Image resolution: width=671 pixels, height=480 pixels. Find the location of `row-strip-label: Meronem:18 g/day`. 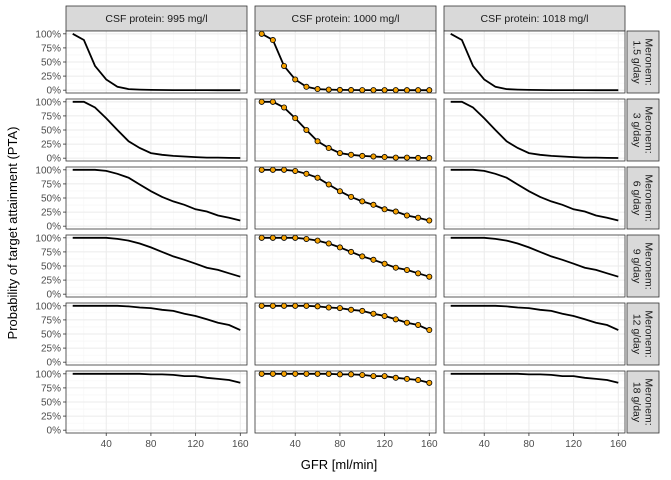

row-strip-label: Meronem:18 g/day is located at coordinates (643, 401).